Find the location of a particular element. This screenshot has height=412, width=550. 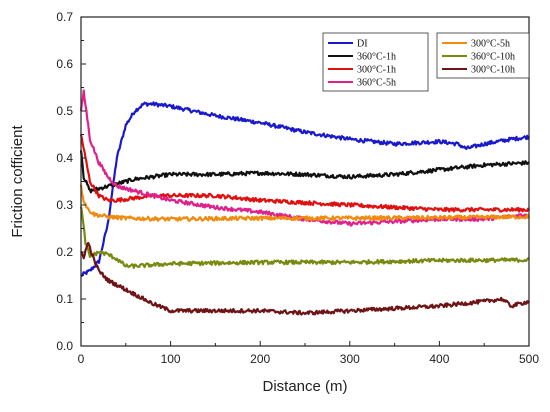

x-tick-label: 300 is located at coordinates (350, 359).